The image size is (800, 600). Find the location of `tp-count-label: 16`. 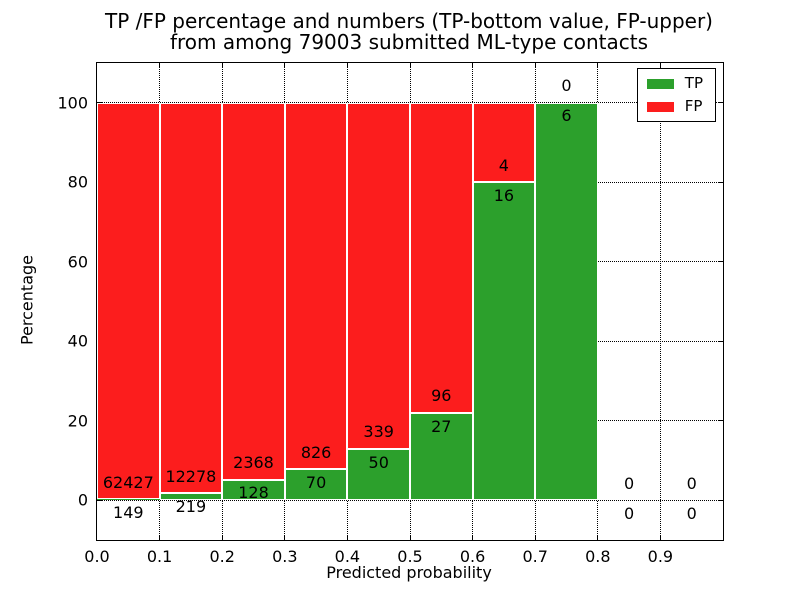

tp-count-label: 16 is located at coordinates (504, 195).